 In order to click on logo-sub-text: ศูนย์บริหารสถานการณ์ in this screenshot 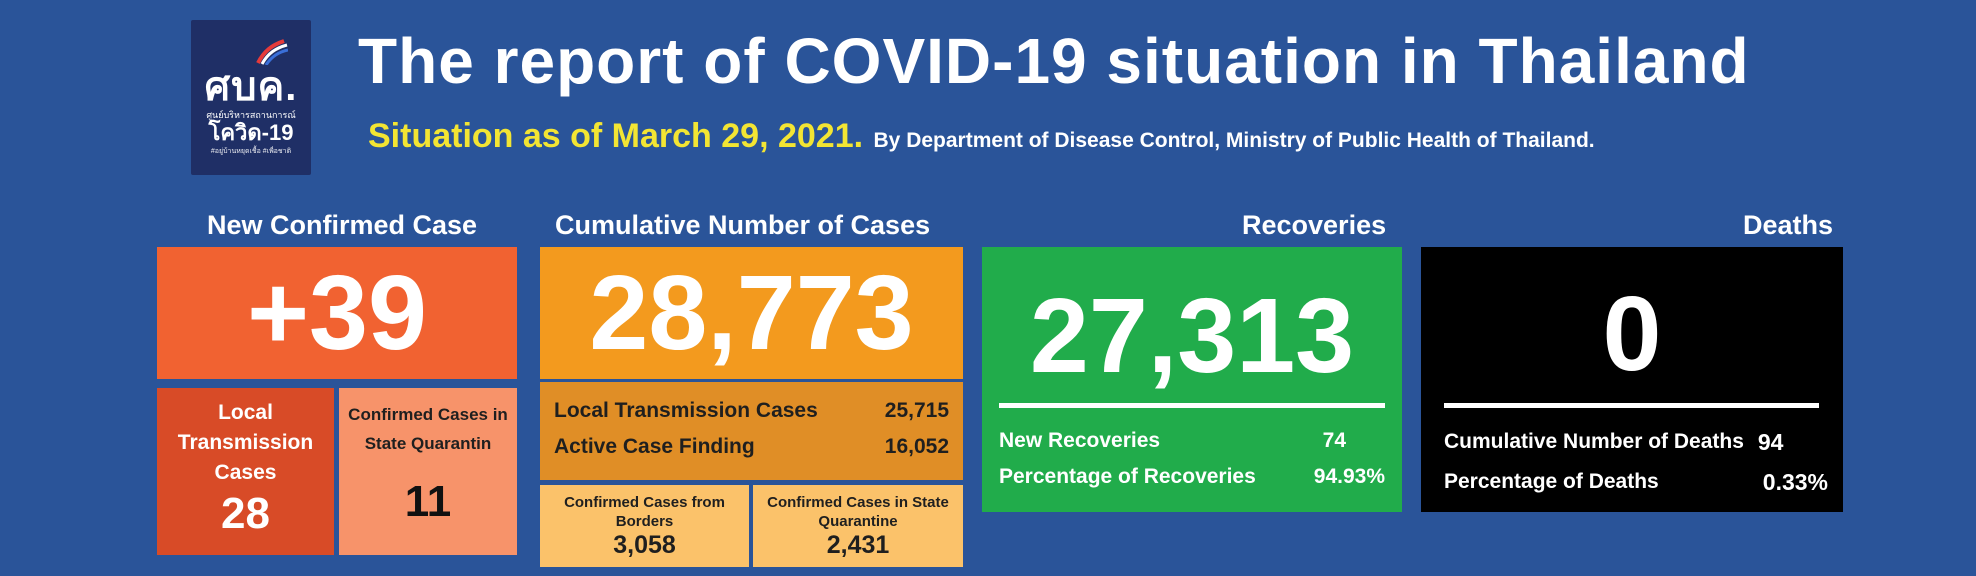, I will do `click(251, 114)`.